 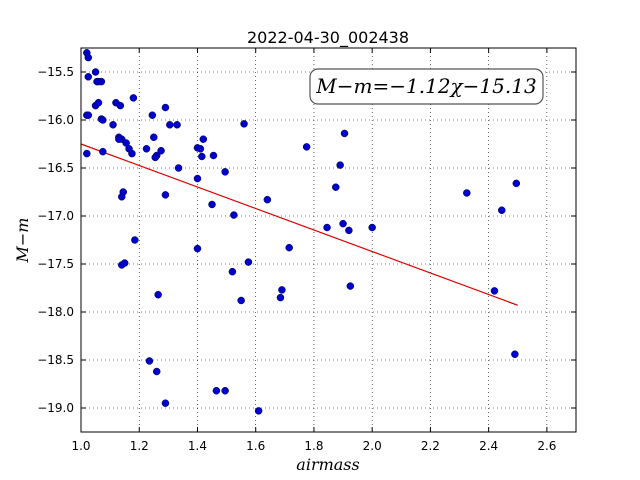 What do you see at coordinates (55, 312) in the screenshot?
I see `y-tick-label: −18.0` at bounding box center [55, 312].